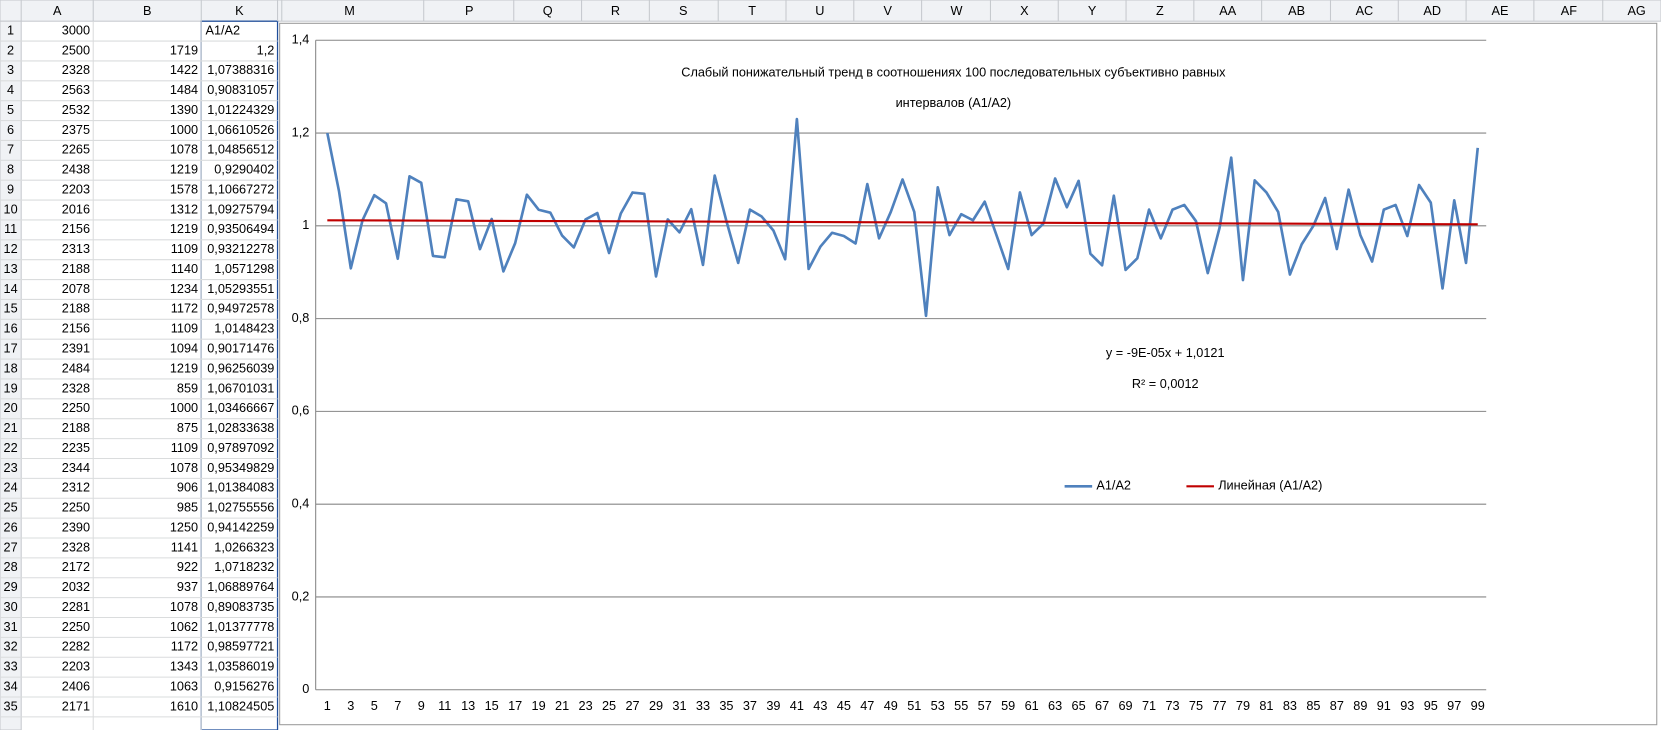 The image size is (1661, 730). I want to click on cell: 2391, so click(76, 348).